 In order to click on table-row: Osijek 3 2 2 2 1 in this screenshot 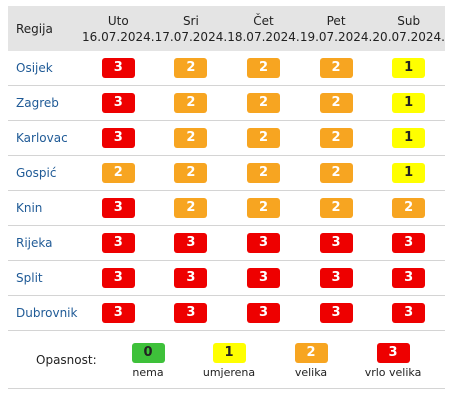, I will do `click(226, 68)`.